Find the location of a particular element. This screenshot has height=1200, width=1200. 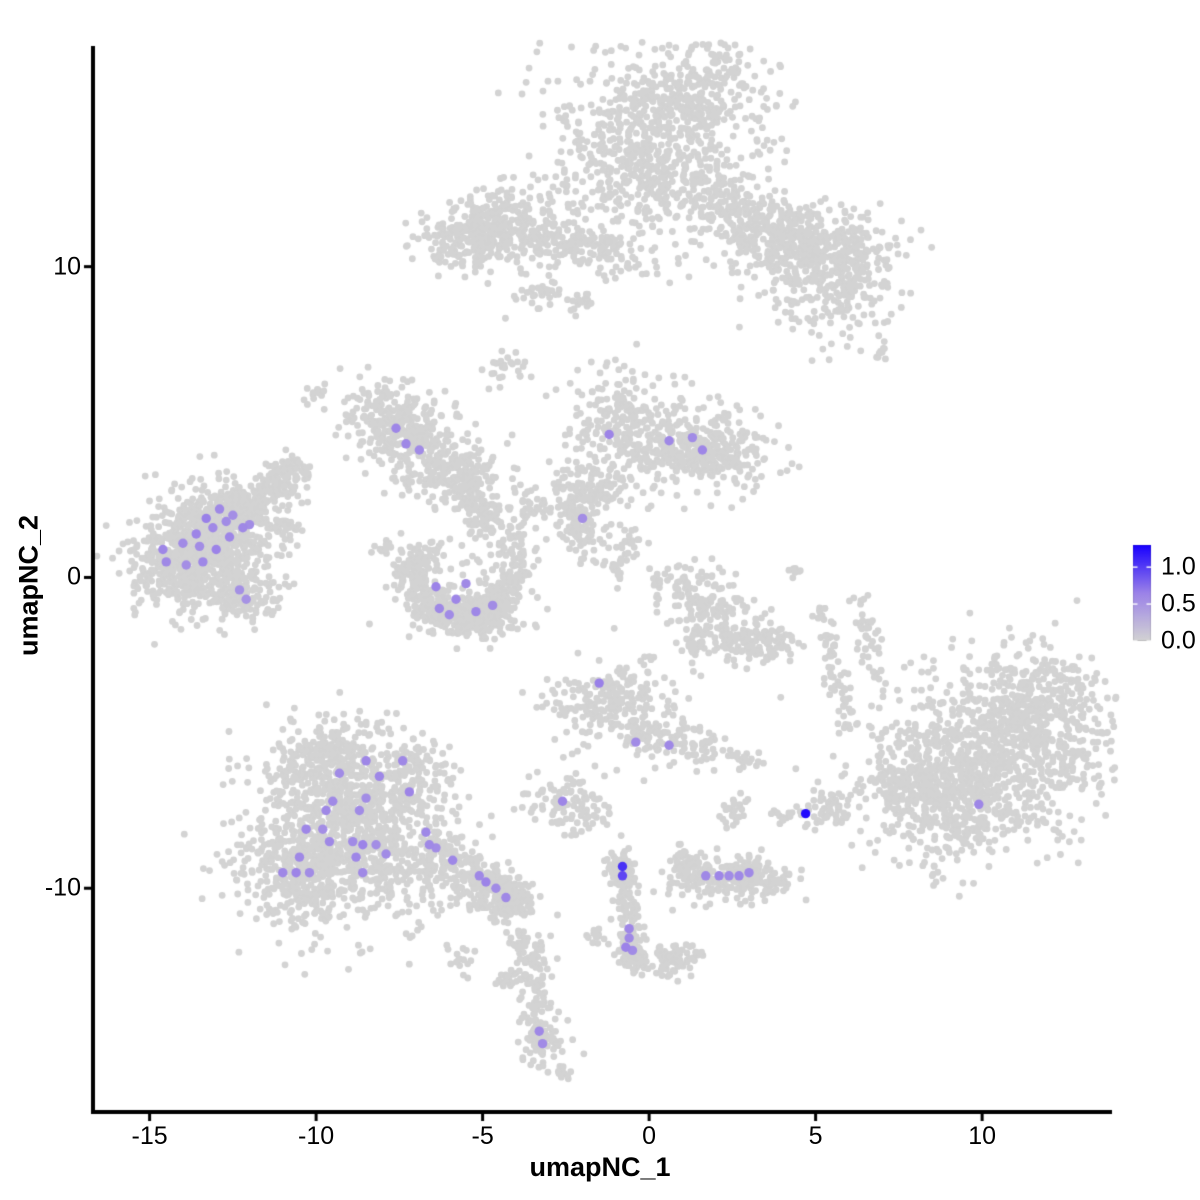

colorbar-tick-label: 0.0 is located at coordinates (1178, 640).